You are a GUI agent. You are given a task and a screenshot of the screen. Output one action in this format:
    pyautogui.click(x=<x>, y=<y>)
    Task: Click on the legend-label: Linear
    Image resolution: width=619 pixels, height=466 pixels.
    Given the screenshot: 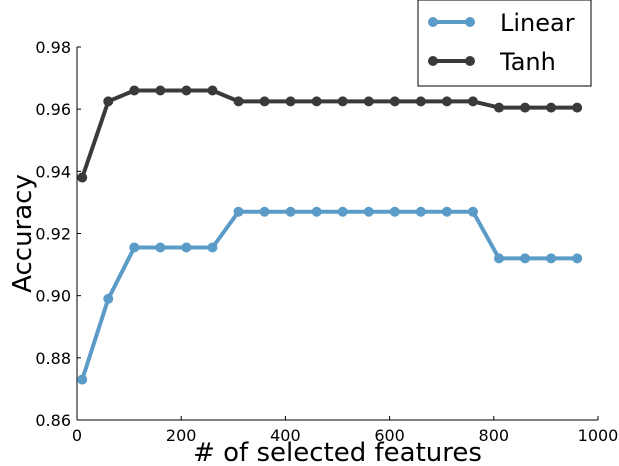 What is the action you would take?
    pyautogui.click(x=537, y=23)
    